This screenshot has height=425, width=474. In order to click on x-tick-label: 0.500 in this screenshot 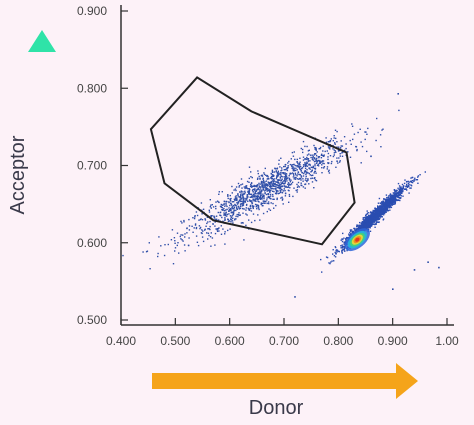, I will do `click(175, 341)`.